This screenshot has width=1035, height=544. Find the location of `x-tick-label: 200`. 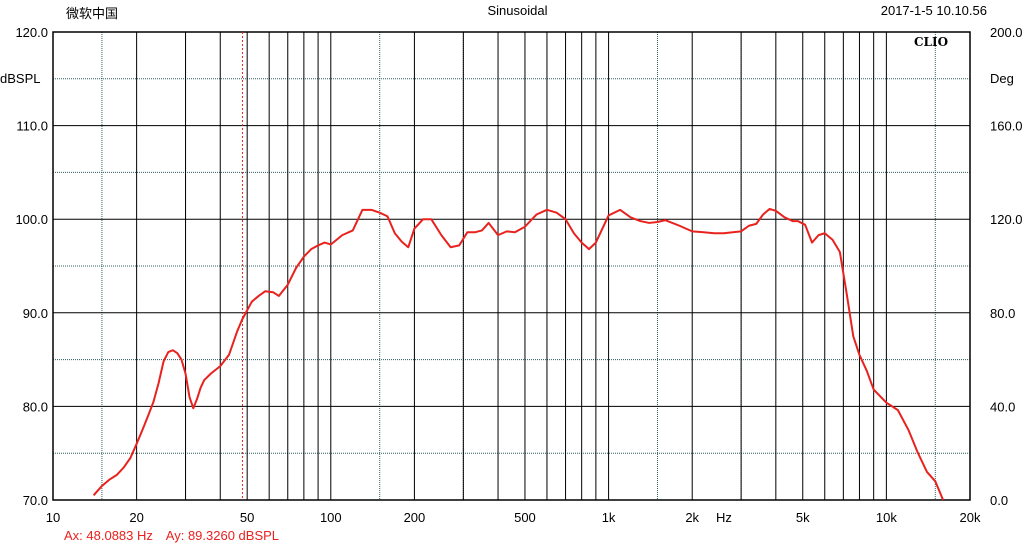

x-tick-label: 200 is located at coordinates (415, 517).